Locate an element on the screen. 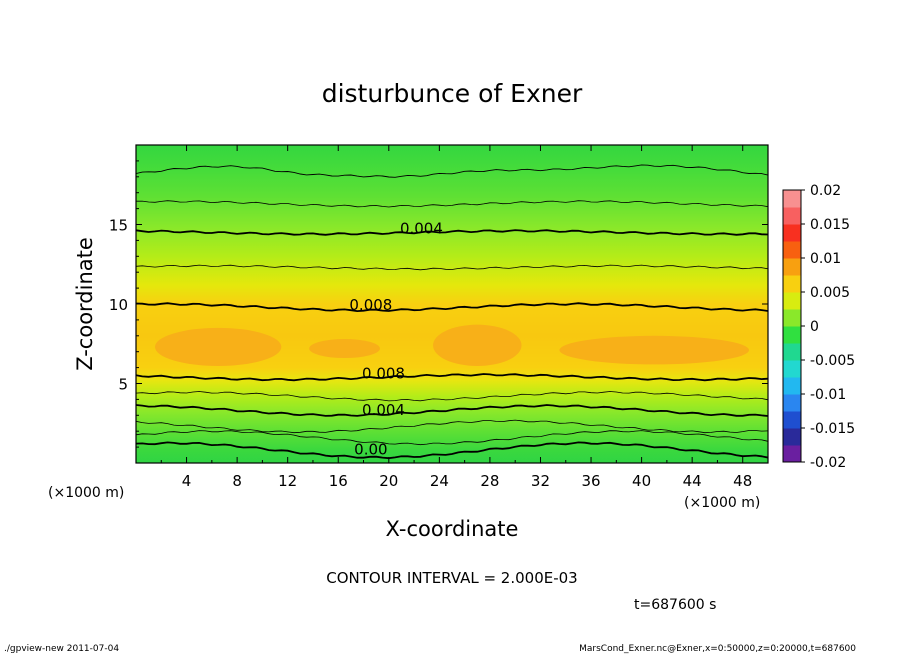 The image size is (904, 654). max-regions is located at coordinates (452, 345).